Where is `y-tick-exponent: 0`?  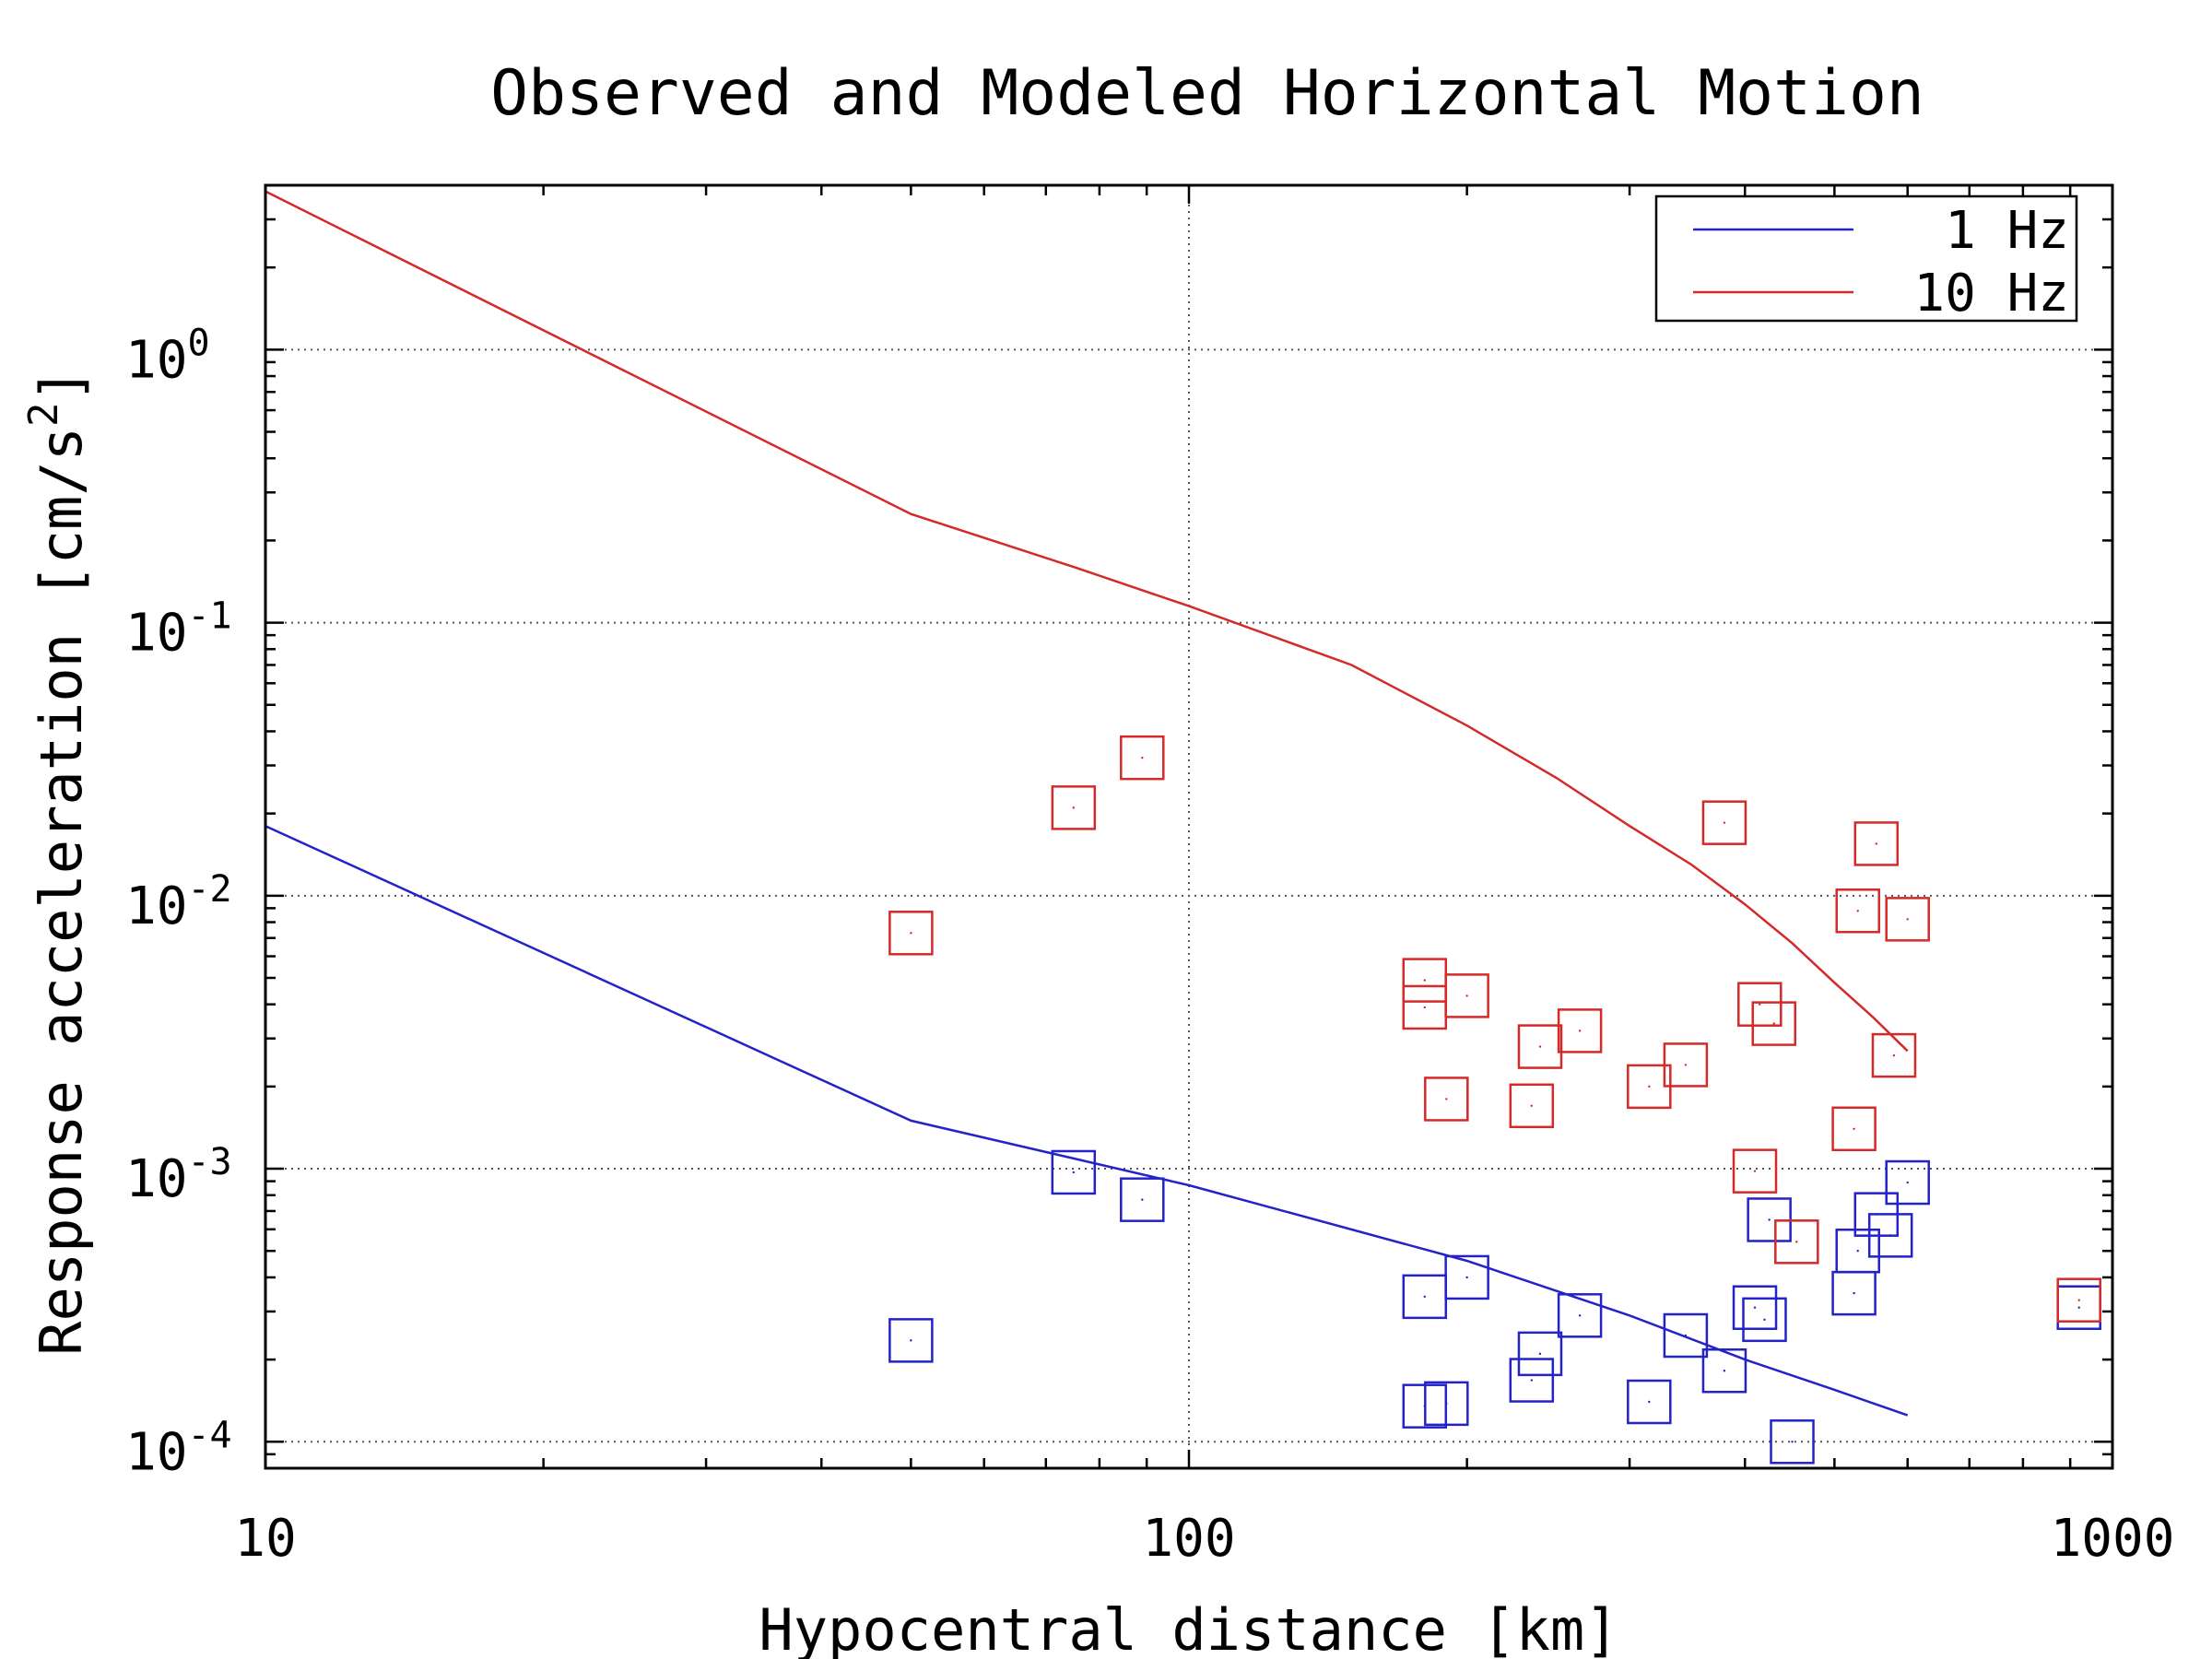 y-tick-exponent: 0 is located at coordinates (198, 343).